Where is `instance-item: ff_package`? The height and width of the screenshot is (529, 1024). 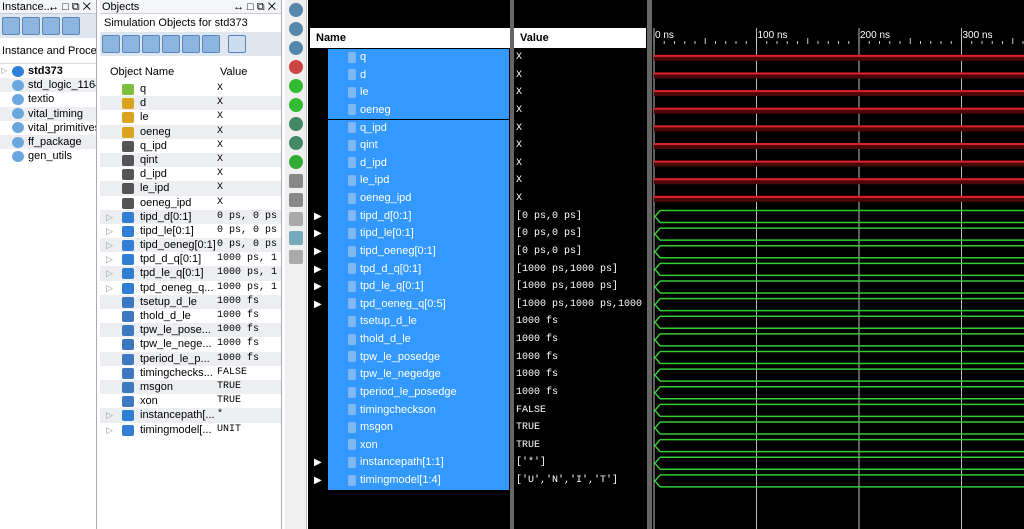 instance-item: ff_package is located at coordinates (48, 142).